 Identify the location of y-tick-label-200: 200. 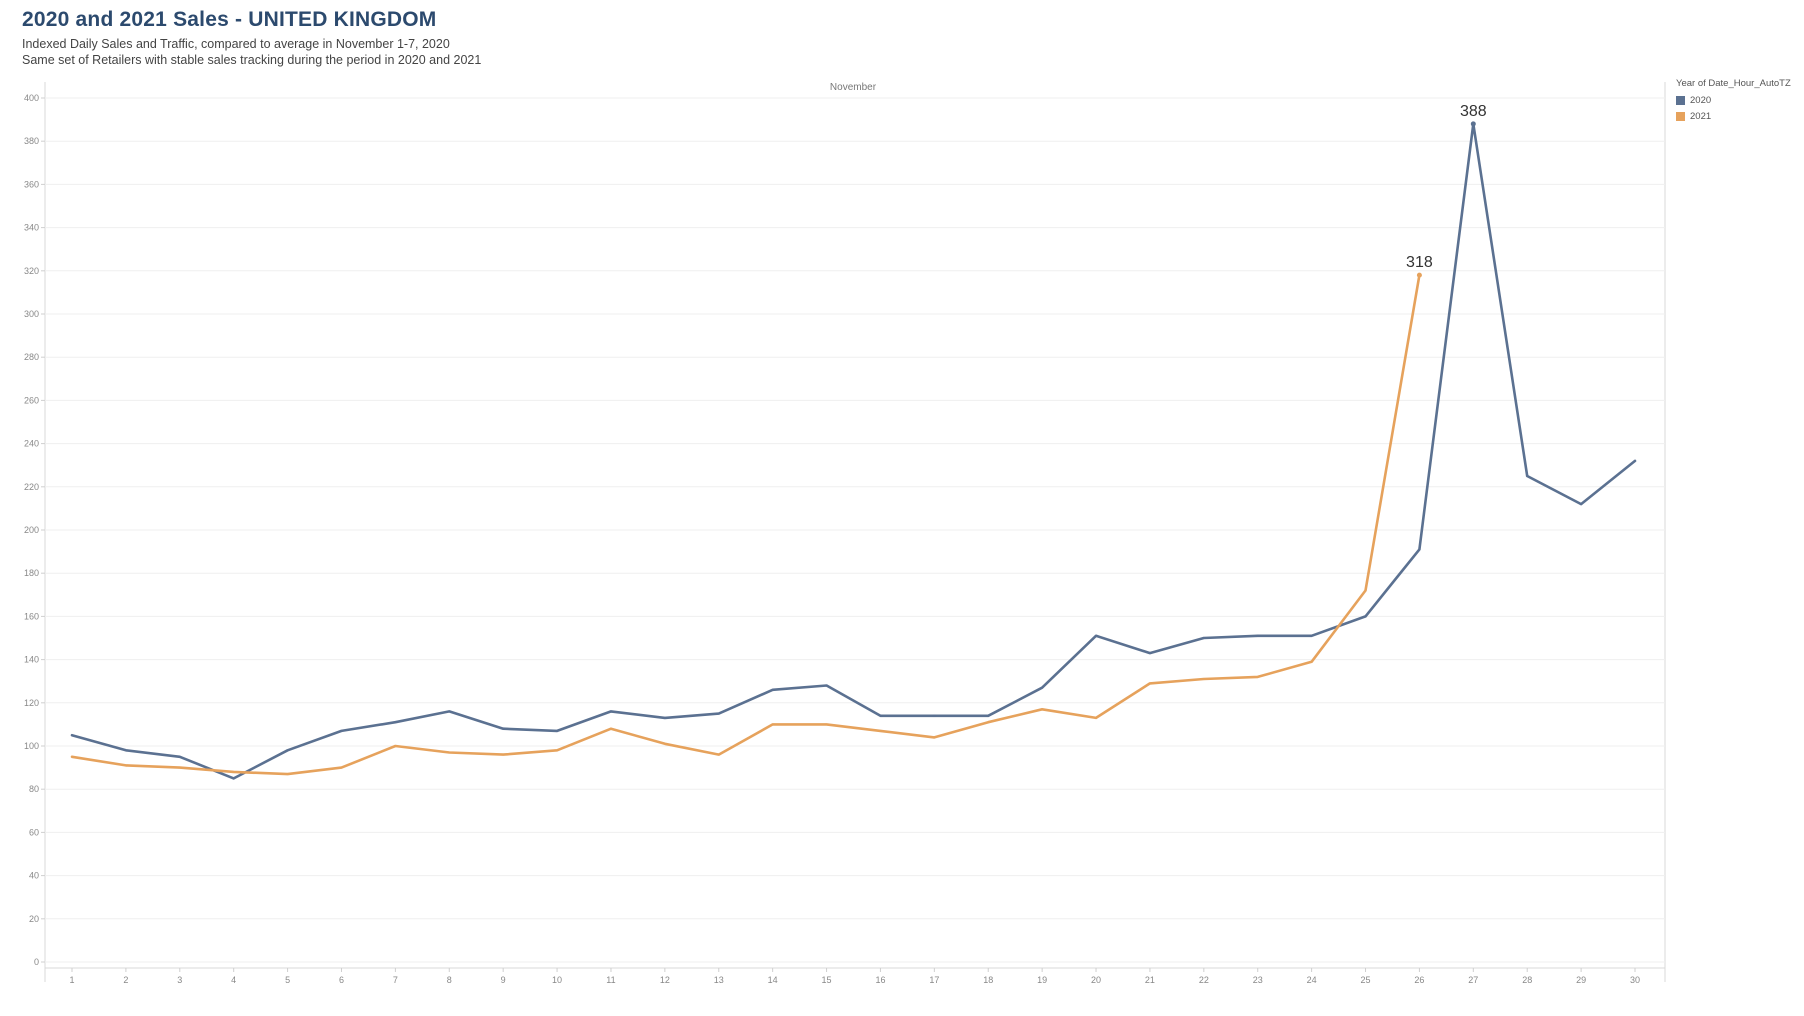
(31, 530).